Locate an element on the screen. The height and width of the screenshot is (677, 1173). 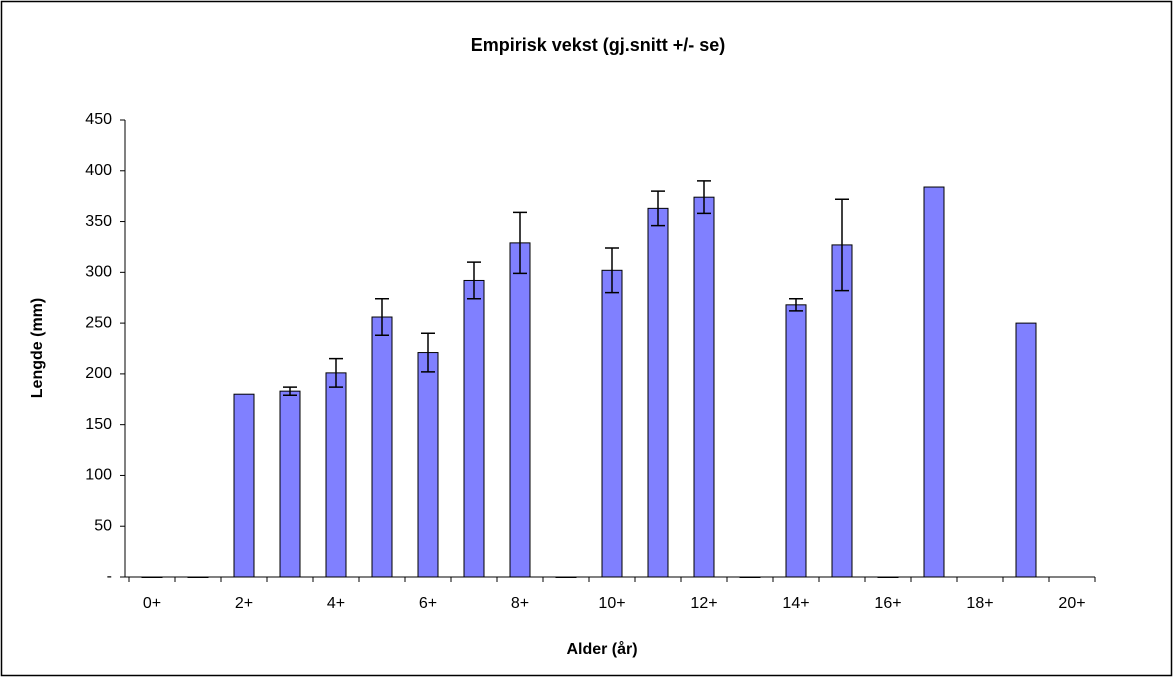
x-axis-label: Alder (år) is located at coordinates (601, 649).